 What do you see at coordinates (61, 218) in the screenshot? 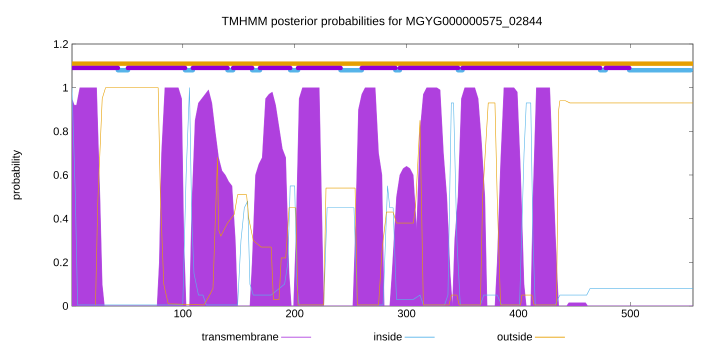
I see `y-tick-label: 0.4` at bounding box center [61, 218].